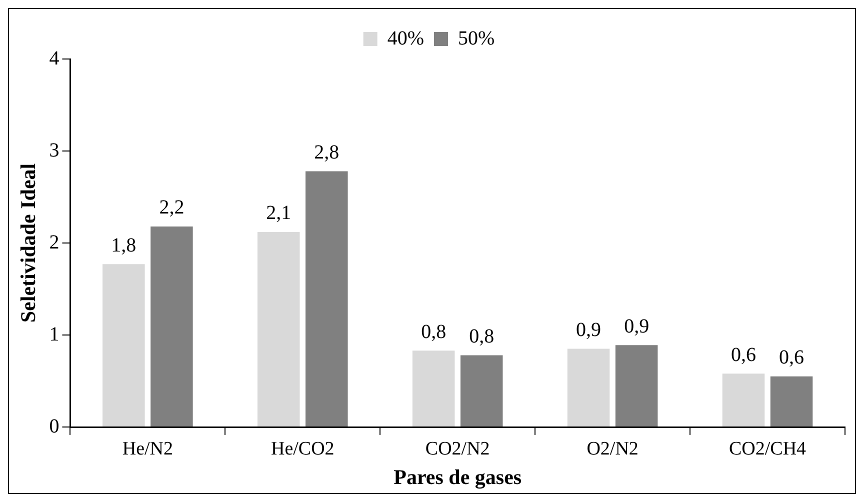 The image size is (864, 502). What do you see at coordinates (171, 207) in the screenshot?
I see `data-label: 2,2` at bounding box center [171, 207].